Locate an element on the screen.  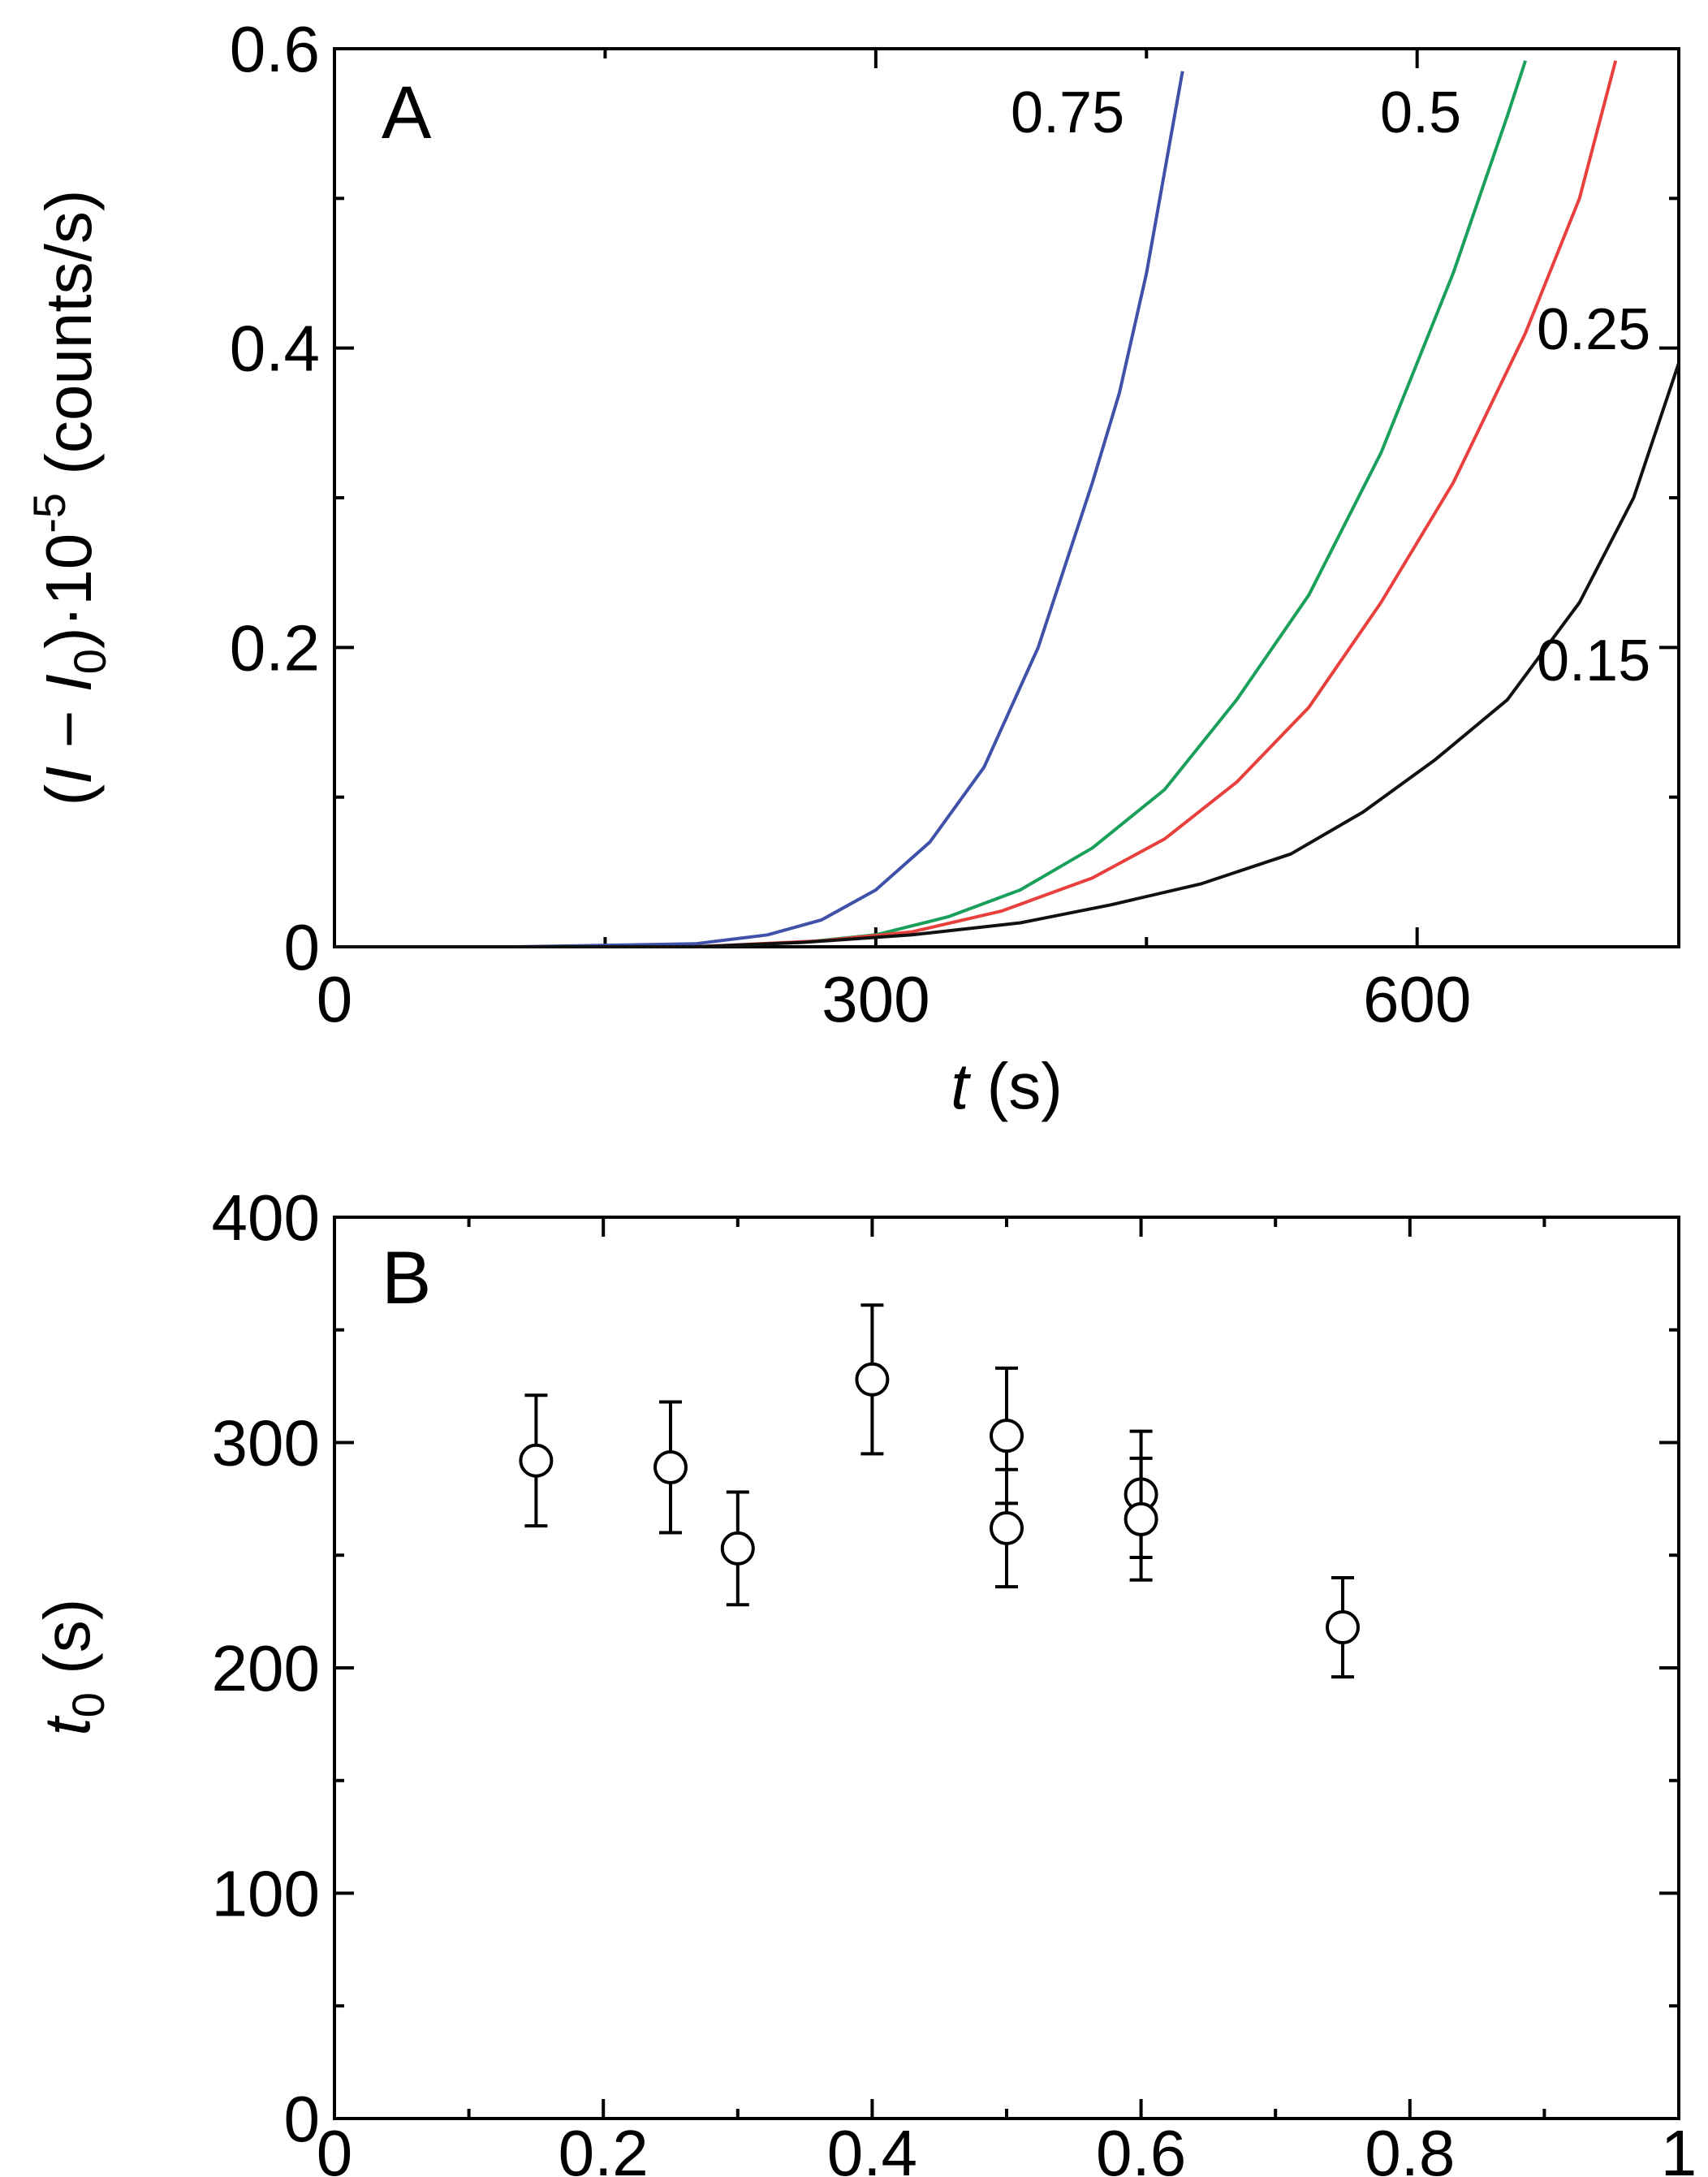
panel-b-y-axis-unit: (s) is located at coordinates (67, 1646).